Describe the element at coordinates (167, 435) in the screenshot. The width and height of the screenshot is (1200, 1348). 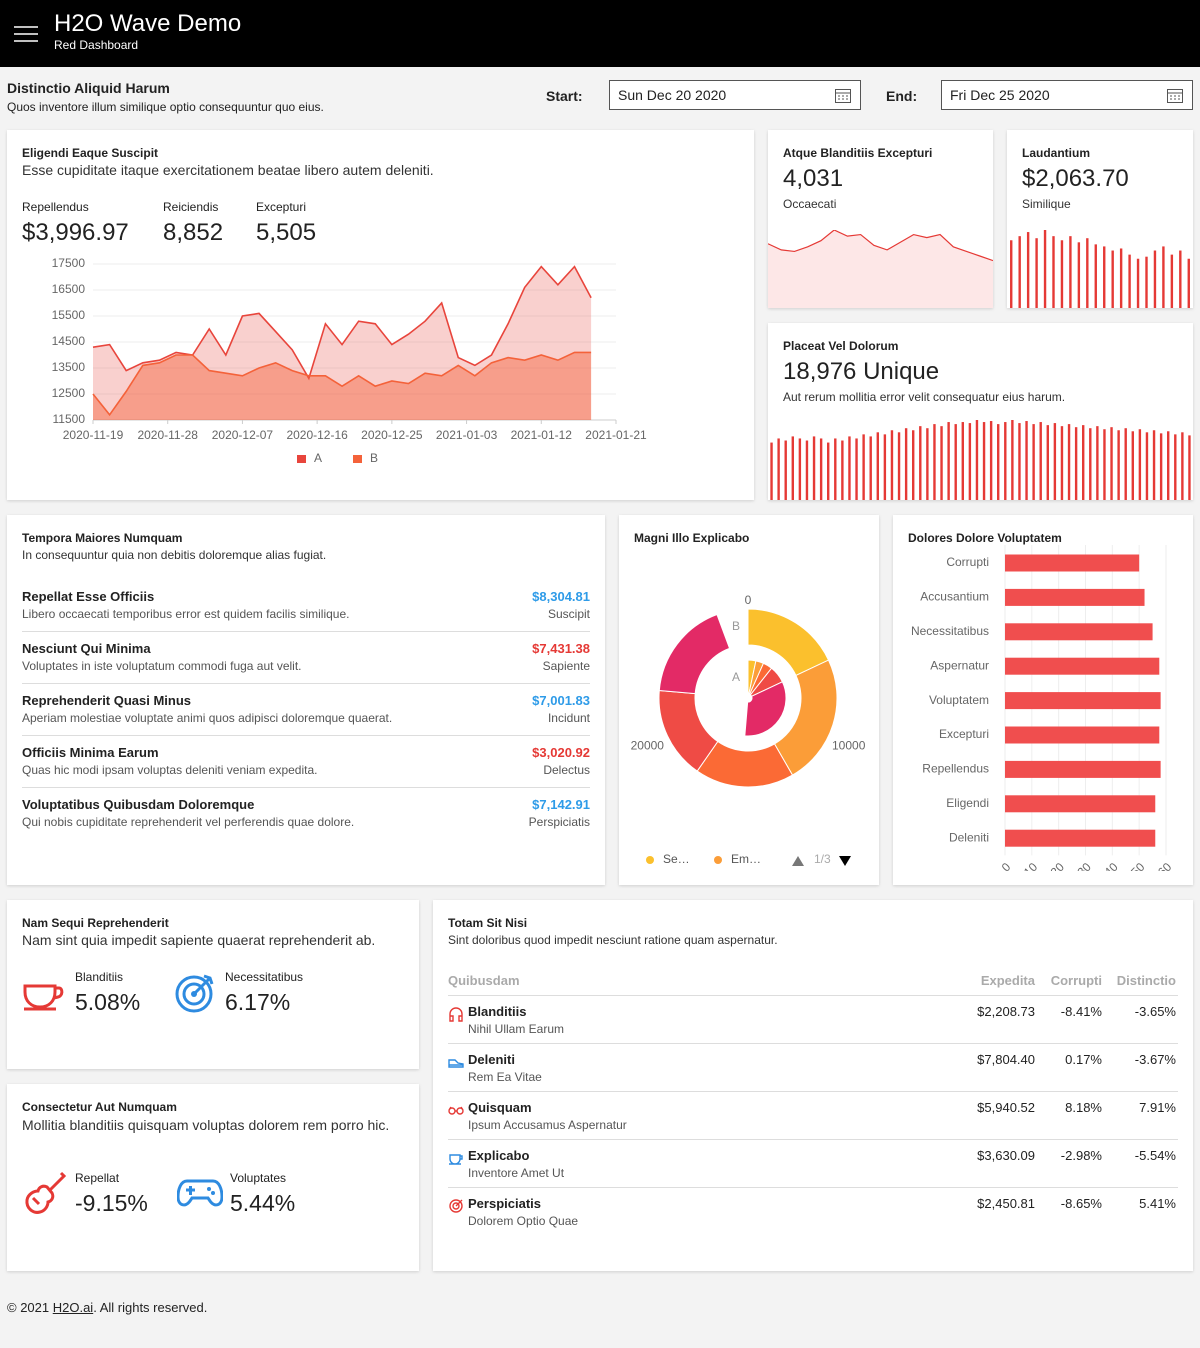
I see `x-tick-label: 2020-11-28` at that location.